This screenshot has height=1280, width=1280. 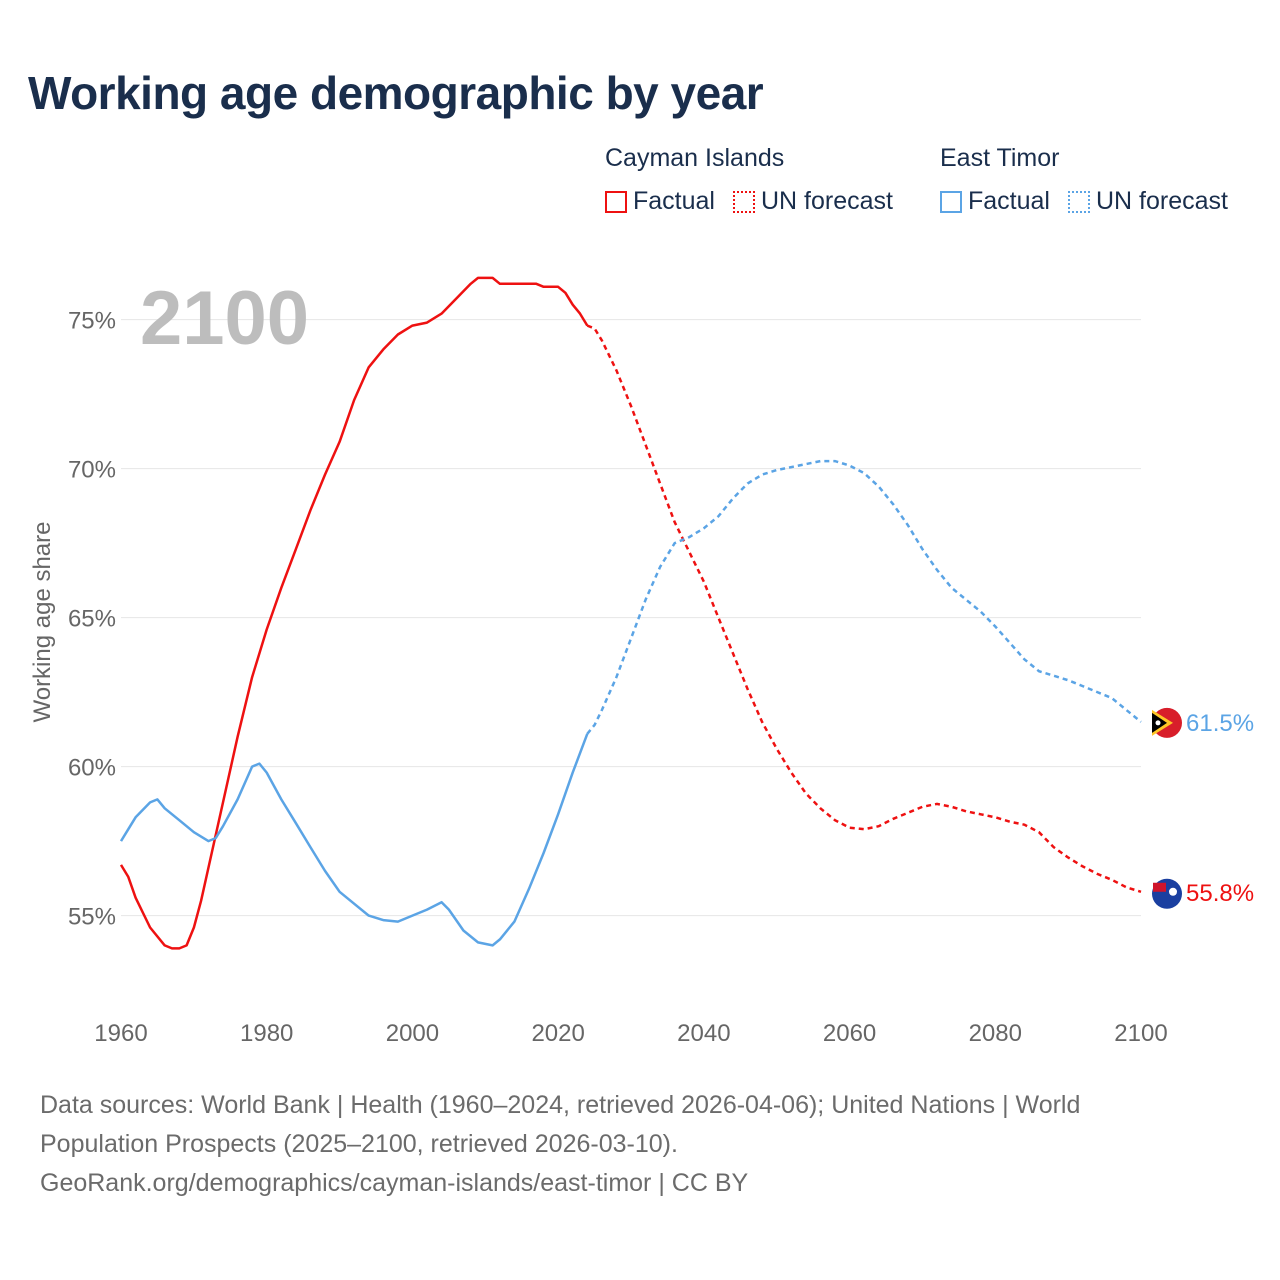 What do you see at coordinates (758, 180) in the screenshot?
I see `legend-group-cayman: Cayman Islands Factual UN forecast` at bounding box center [758, 180].